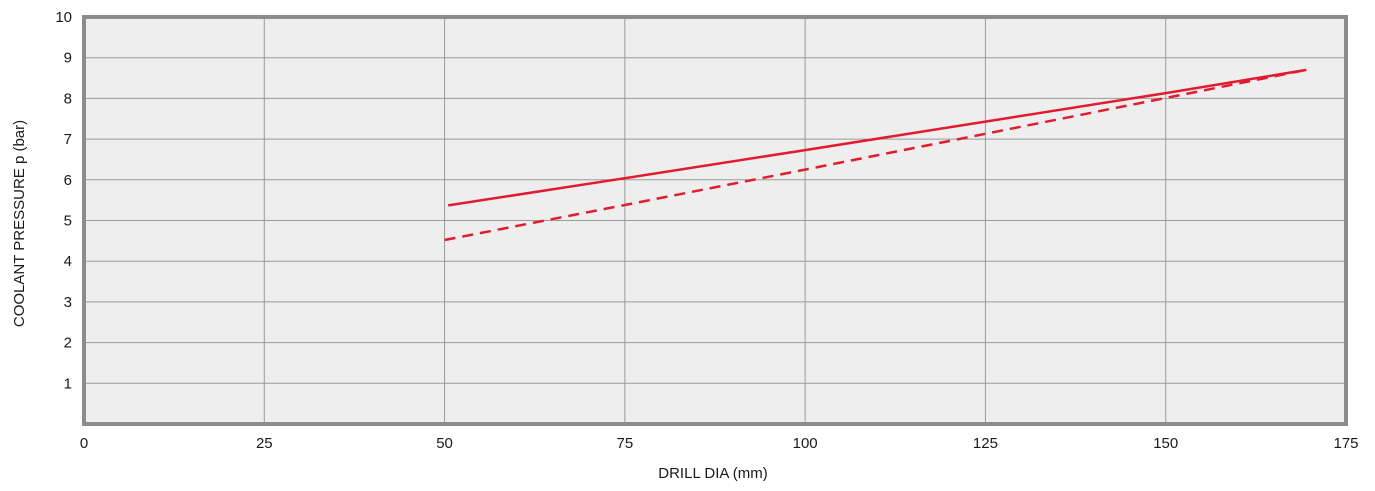  Describe the element at coordinates (68, 180) in the screenshot. I see `y-tick-label: 6` at that location.